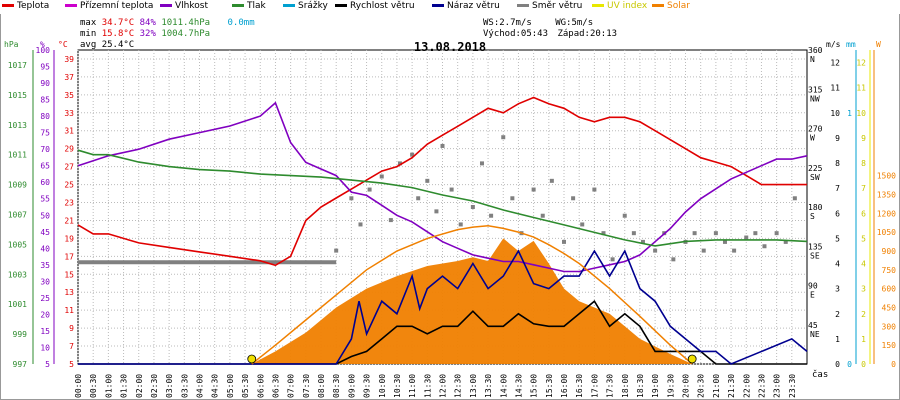 This screenshot has height=400, width=900. I want to click on x-tick-label: 04:00, so click(200, 386).